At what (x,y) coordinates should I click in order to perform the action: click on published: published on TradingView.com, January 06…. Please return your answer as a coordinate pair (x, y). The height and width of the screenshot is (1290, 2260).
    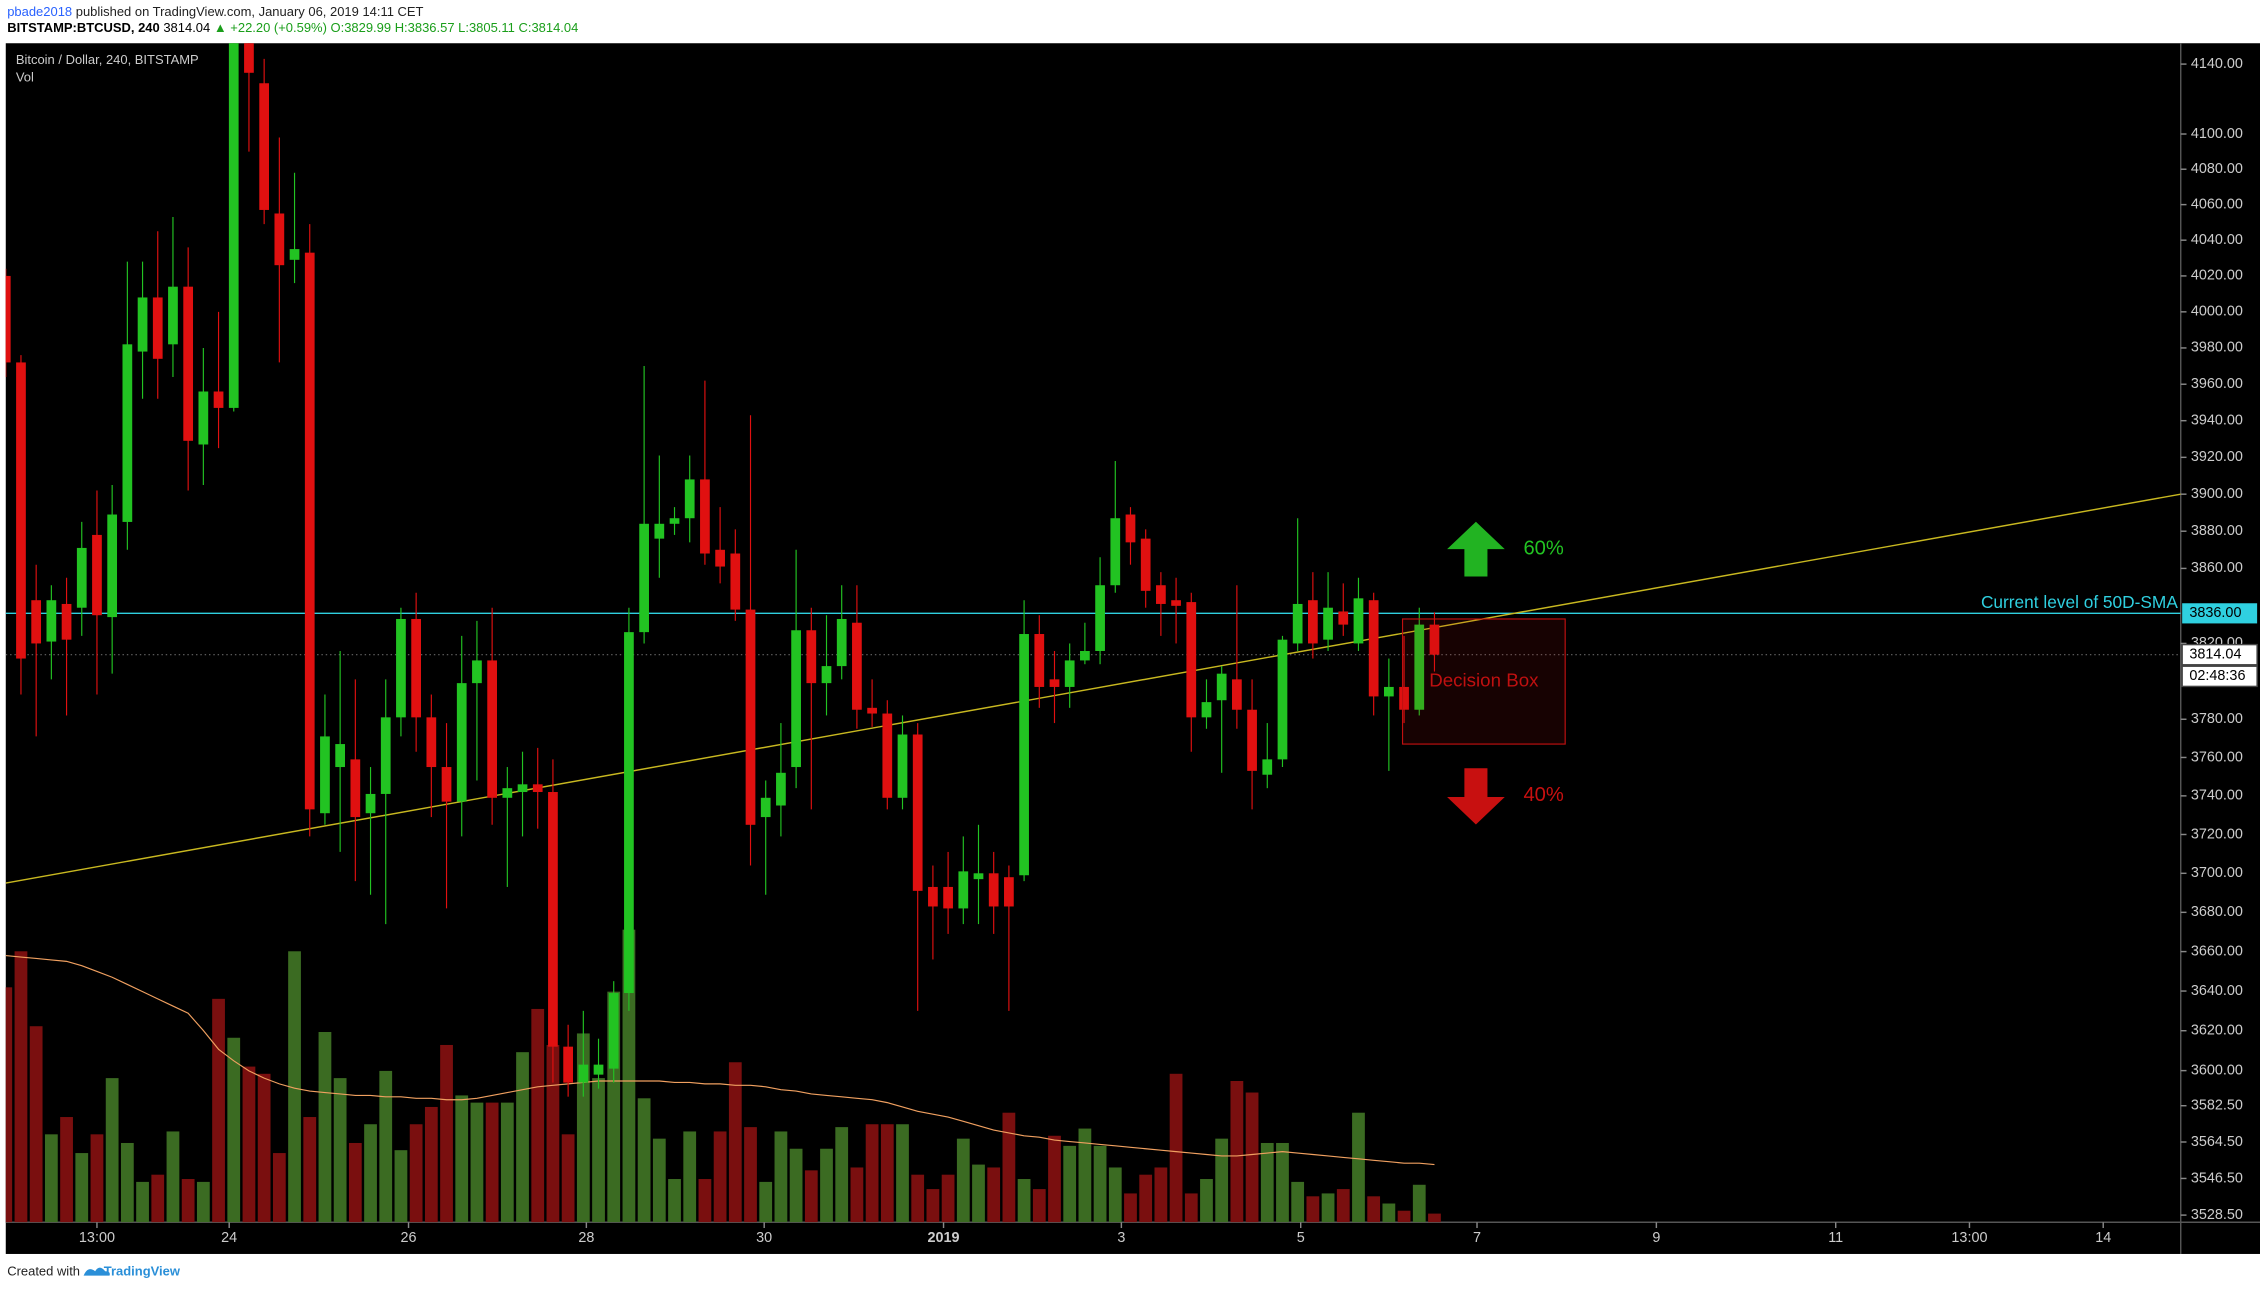
    Looking at the image, I should click on (250, 11).